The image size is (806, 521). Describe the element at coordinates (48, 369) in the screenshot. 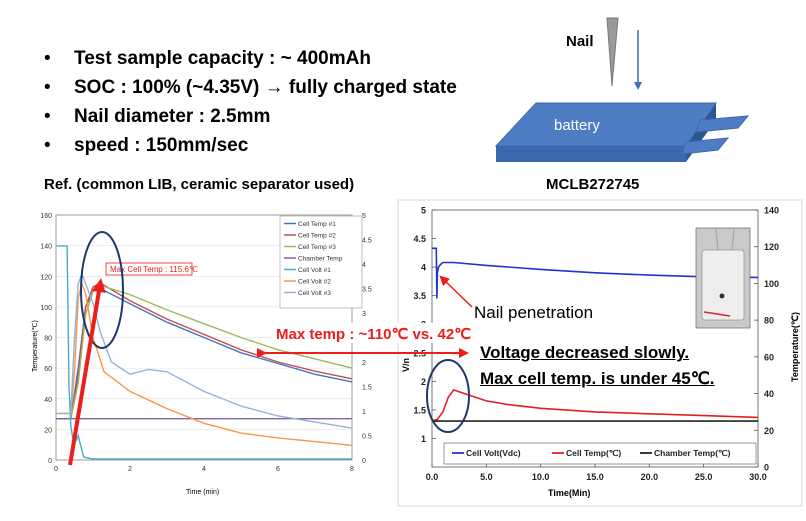

I see `y-tick-label: 60` at that location.